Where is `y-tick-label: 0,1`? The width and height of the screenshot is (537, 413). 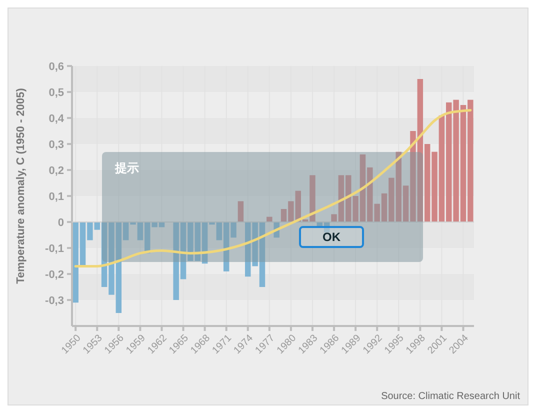 y-tick-label: 0,1 is located at coordinates (56, 196).